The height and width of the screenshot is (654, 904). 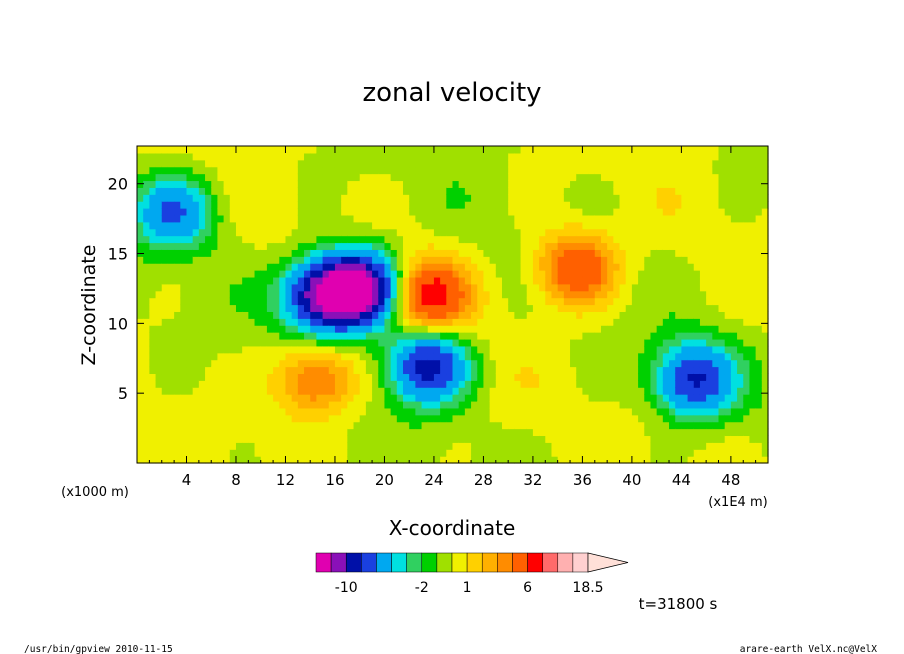 I want to click on x-tick-label: 12, so click(x=285, y=480).